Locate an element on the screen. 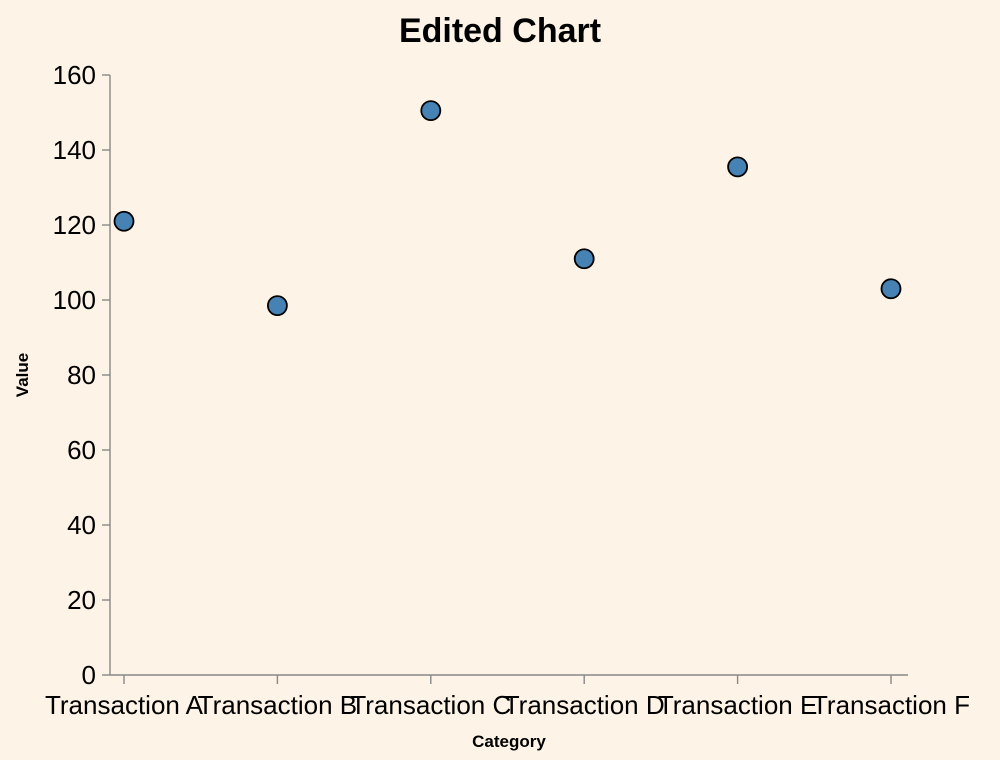  y-axis-title: Value is located at coordinates (22, 375).